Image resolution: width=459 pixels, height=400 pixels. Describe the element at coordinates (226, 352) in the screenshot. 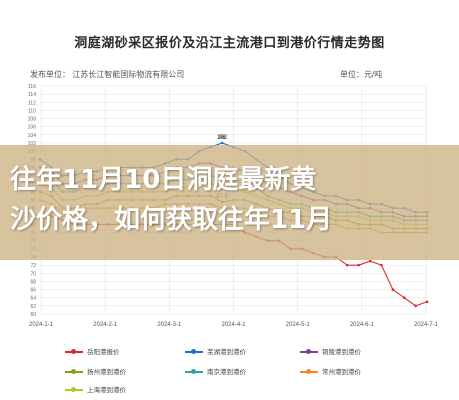

I see `legend-label: 芜湖港到港价` at that location.